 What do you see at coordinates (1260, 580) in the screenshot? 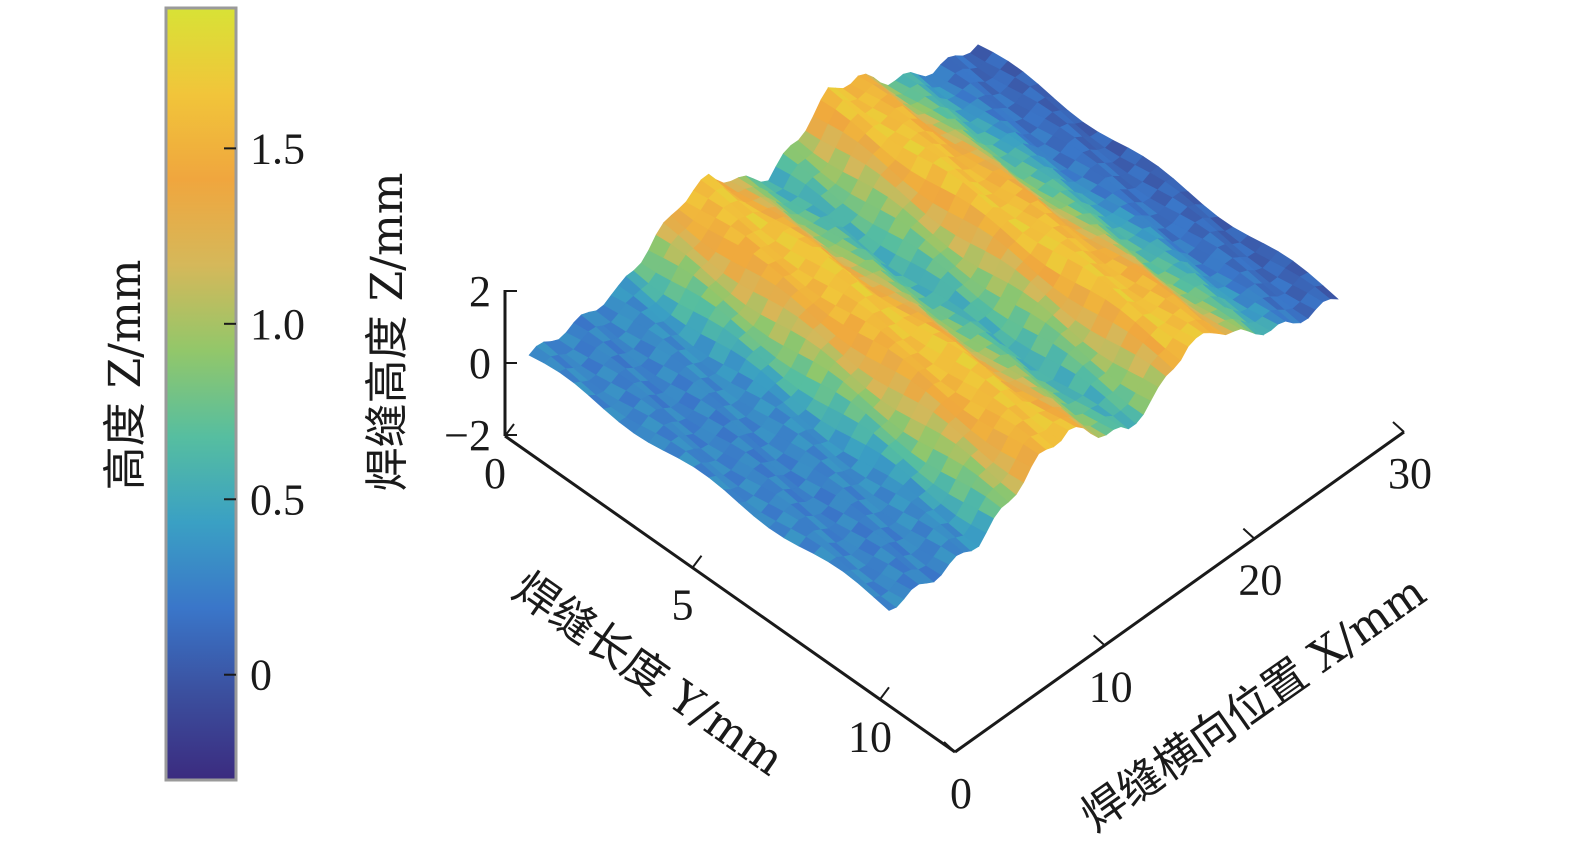
I see `x-axis-tick-label: 20` at bounding box center [1260, 580].